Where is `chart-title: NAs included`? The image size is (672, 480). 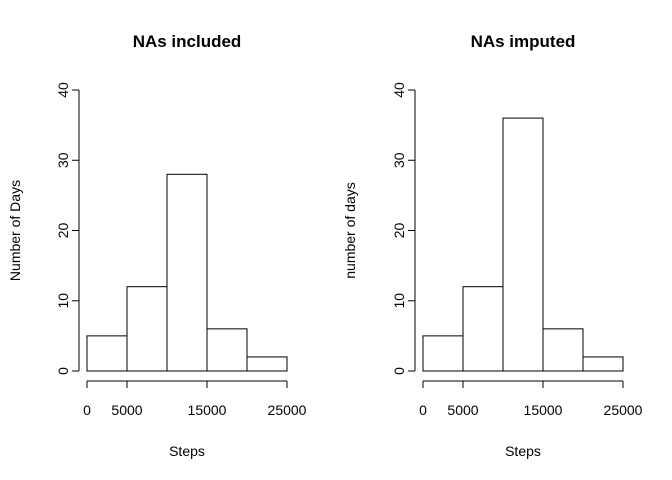 chart-title: NAs included is located at coordinates (187, 41).